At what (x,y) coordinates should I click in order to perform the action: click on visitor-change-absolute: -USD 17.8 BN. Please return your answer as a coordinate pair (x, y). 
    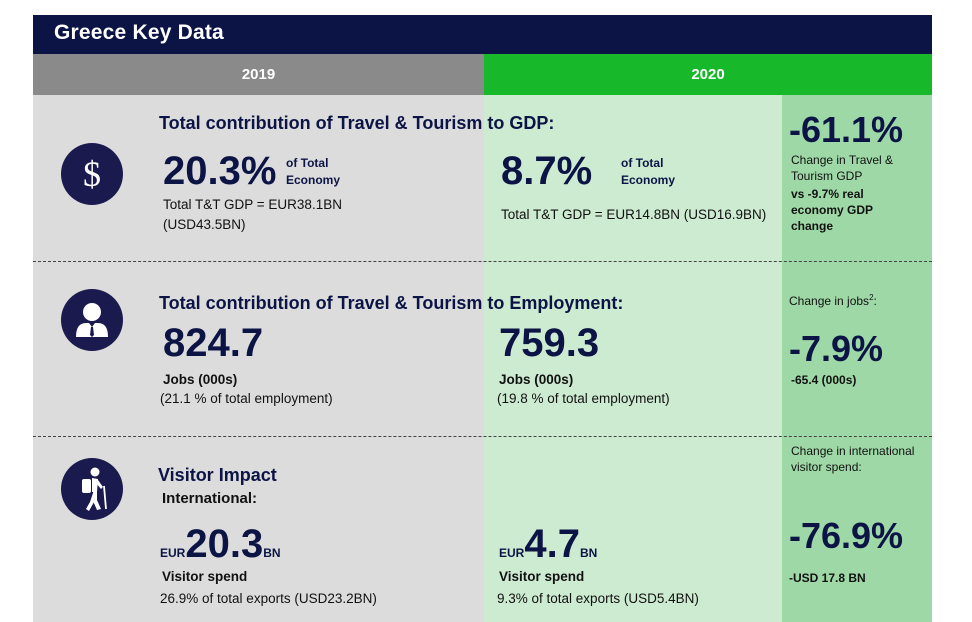
    Looking at the image, I should click on (827, 578).